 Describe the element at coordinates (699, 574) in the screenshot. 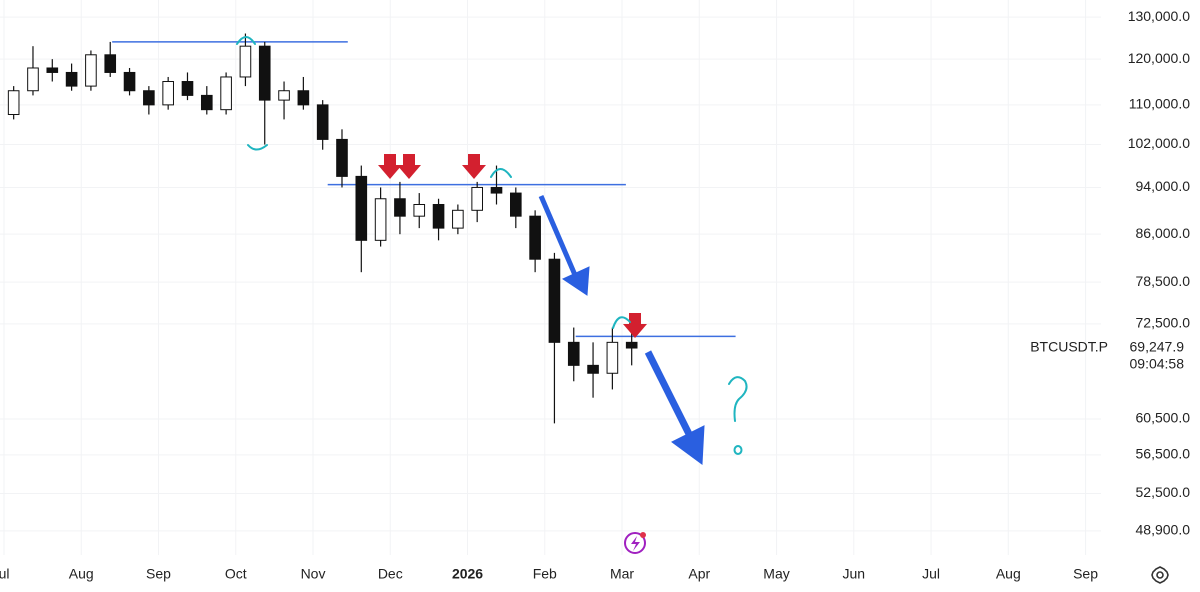

I see `x-tick-label: Apr` at that location.